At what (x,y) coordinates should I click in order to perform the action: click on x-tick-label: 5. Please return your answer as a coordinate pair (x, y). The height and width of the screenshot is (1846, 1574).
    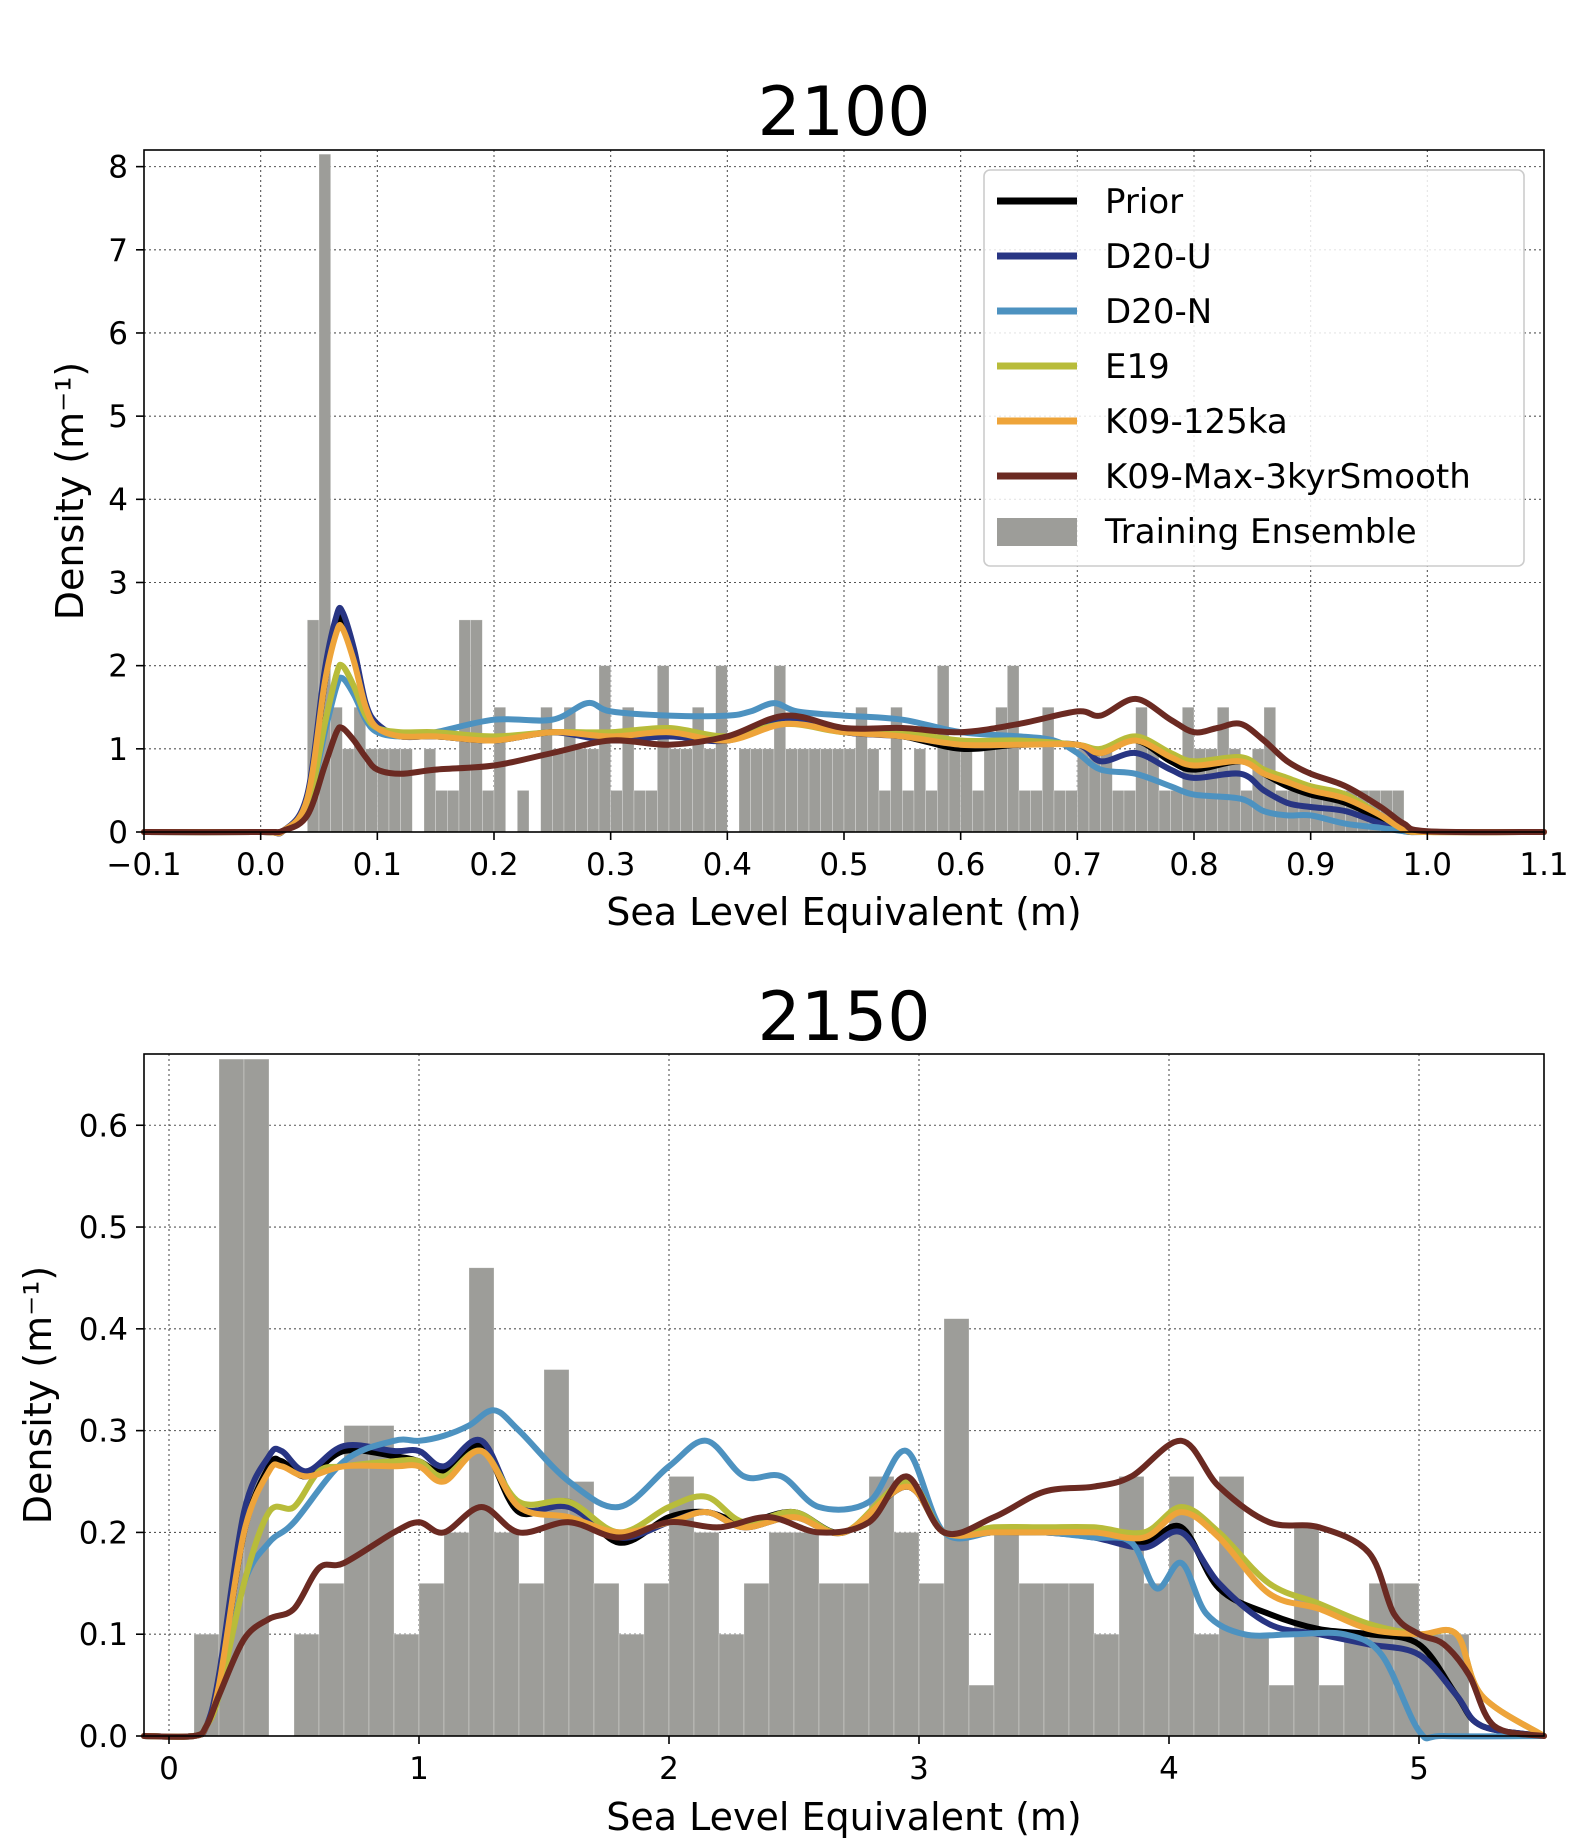
    Looking at the image, I should click on (1419, 1769).